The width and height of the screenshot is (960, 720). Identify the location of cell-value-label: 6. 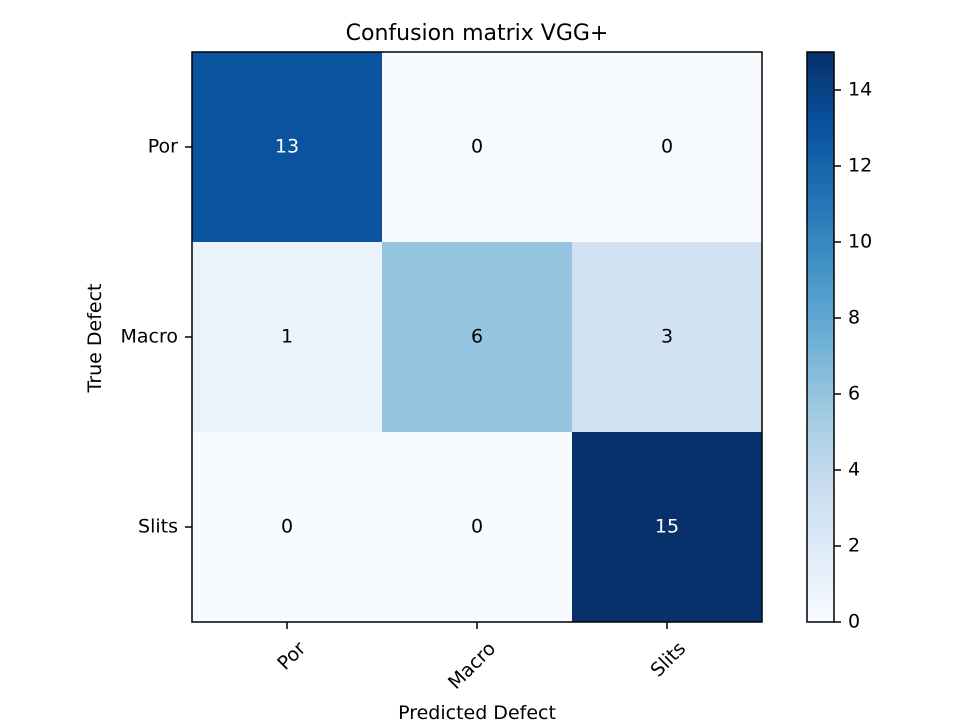
(477, 337).